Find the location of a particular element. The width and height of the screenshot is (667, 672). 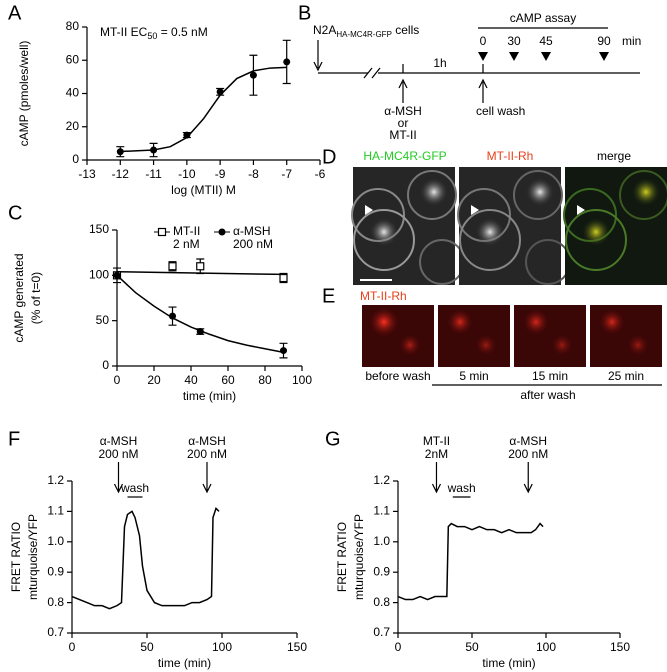

legend-label: MT-II is located at coordinates (186, 231).